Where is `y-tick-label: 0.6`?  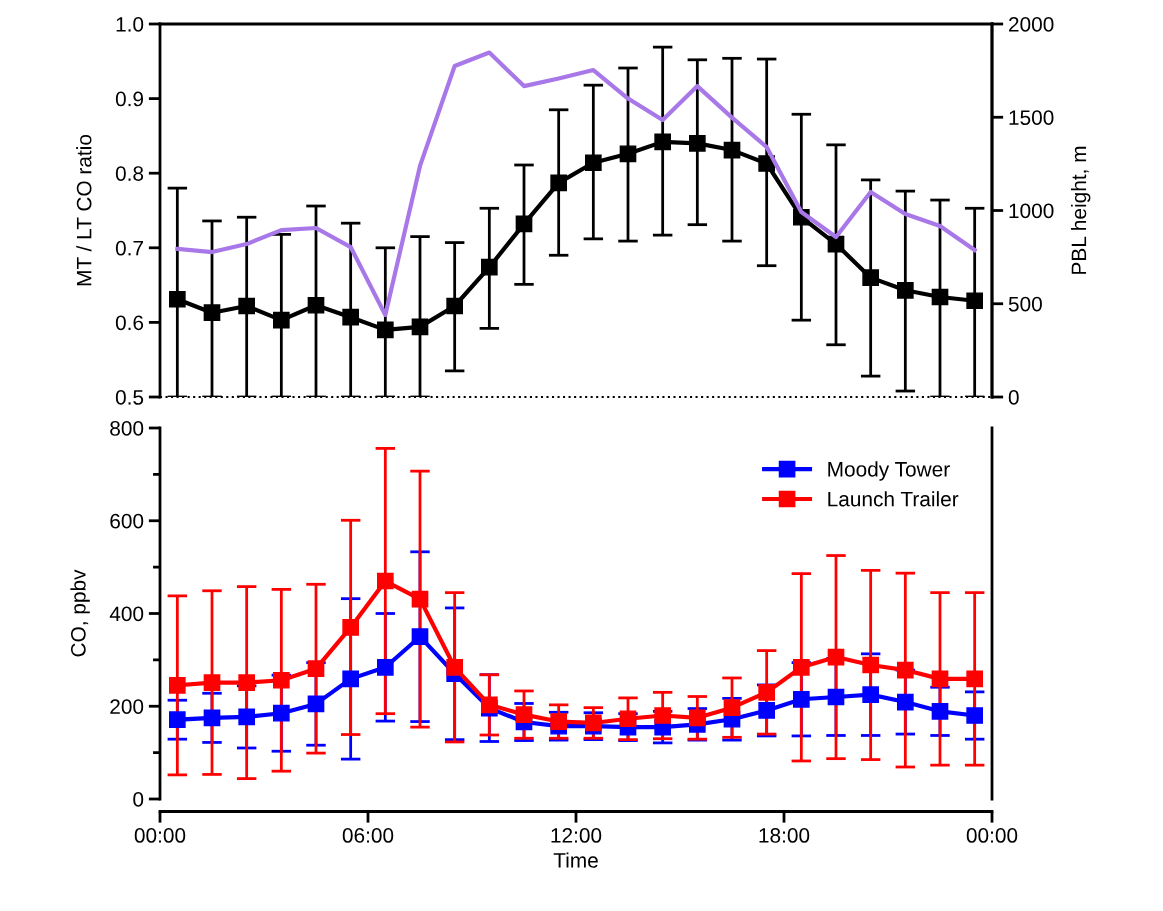
y-tick-label: 0.6 is located at coordinates (129, 323).